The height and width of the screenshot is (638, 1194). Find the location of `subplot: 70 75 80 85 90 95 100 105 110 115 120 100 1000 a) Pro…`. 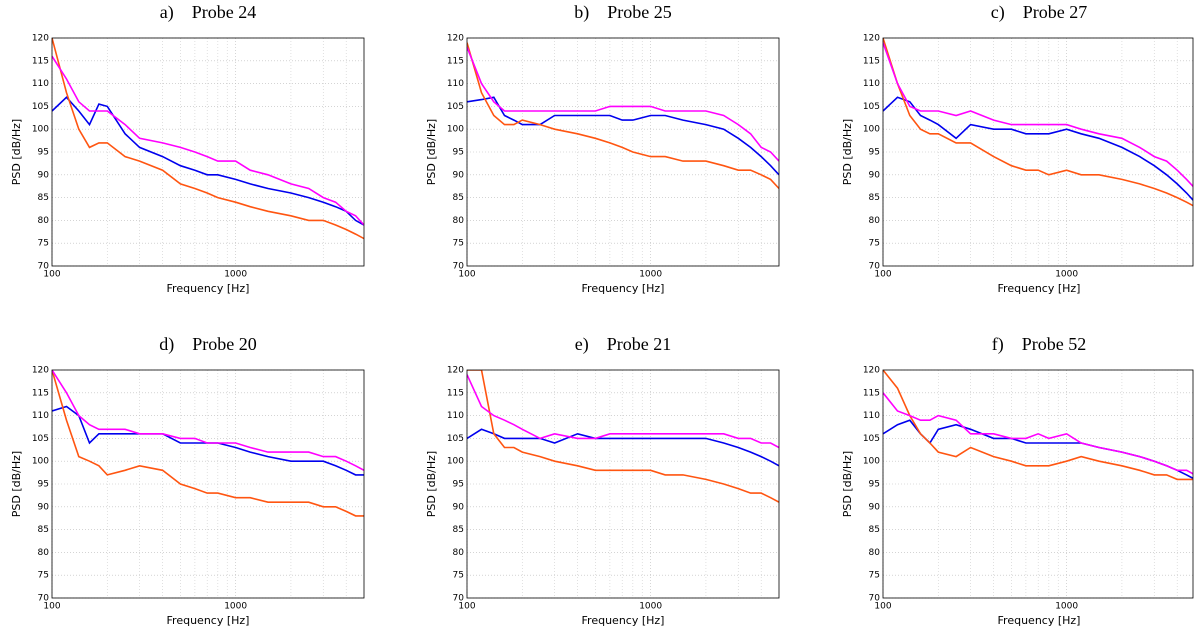

subplot: 70 75 80 85 90 95 100 105 110 115 120 100 1000 a) Pro… is located at coordinates (187, 148).